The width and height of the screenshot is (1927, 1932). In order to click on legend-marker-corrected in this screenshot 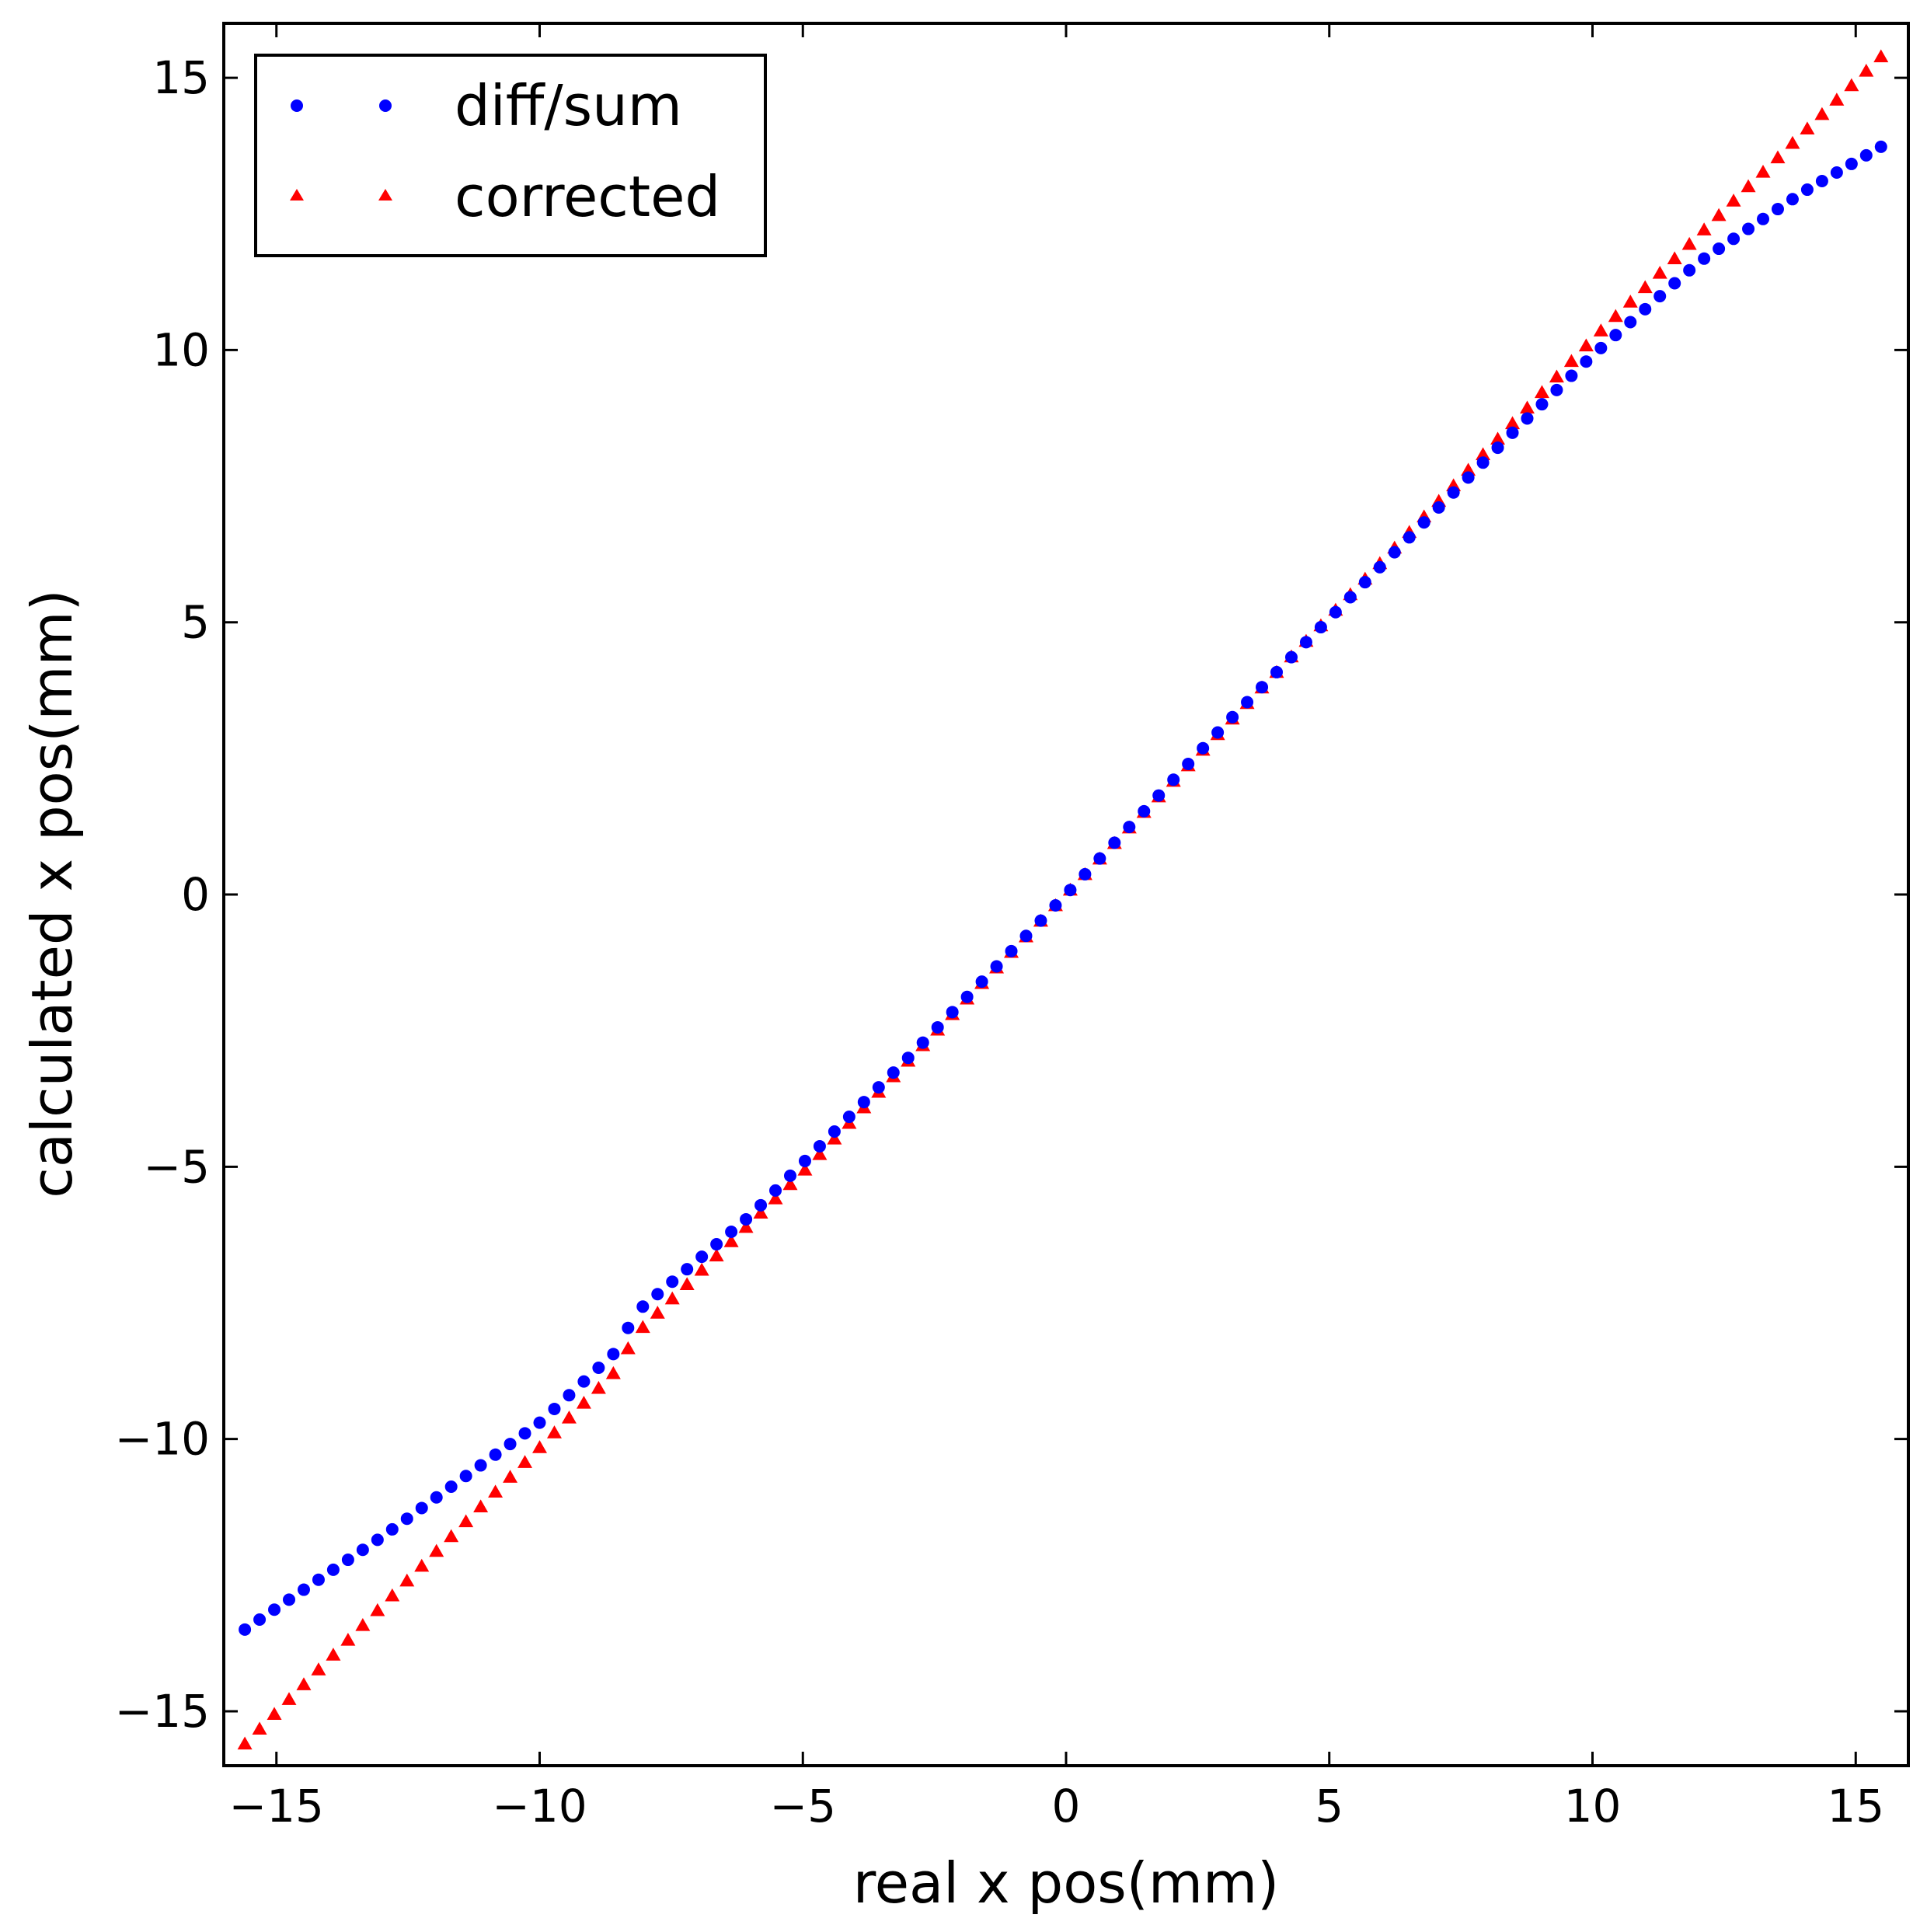, I will do `click(297, 195)`.